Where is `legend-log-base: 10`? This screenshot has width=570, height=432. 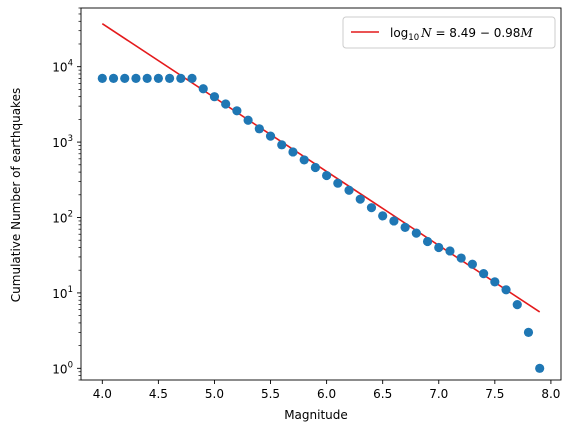 legend-log-base: 10 is located at coordinates (413, 38).